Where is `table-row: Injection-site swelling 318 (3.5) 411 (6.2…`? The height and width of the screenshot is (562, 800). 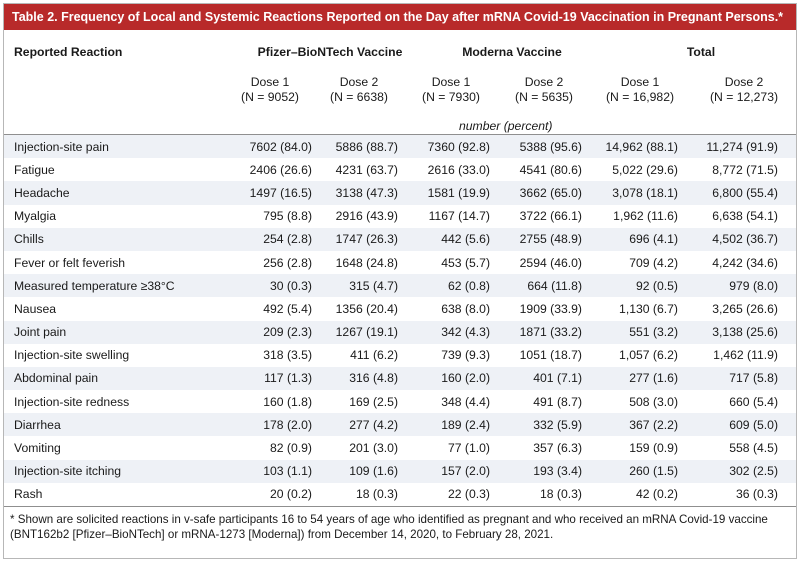 table-row: Injection-site swelling 318 (3.5) 411 (6.2… is located at coordinates (400, 355).